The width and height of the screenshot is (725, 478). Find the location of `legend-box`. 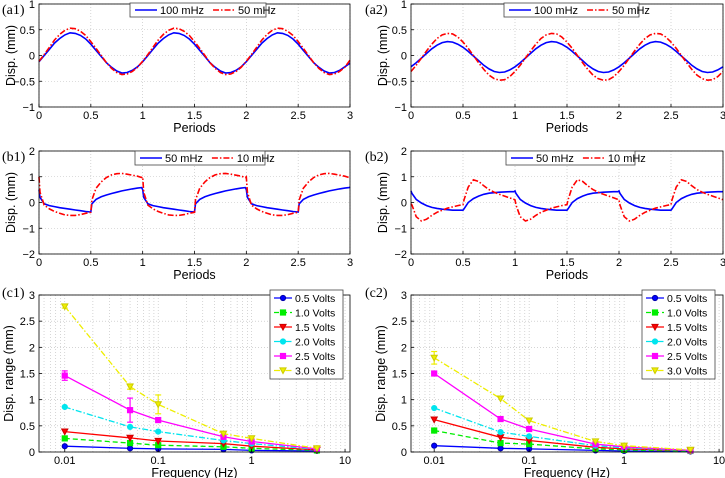

legend-box is located at coordinates (198, 10).